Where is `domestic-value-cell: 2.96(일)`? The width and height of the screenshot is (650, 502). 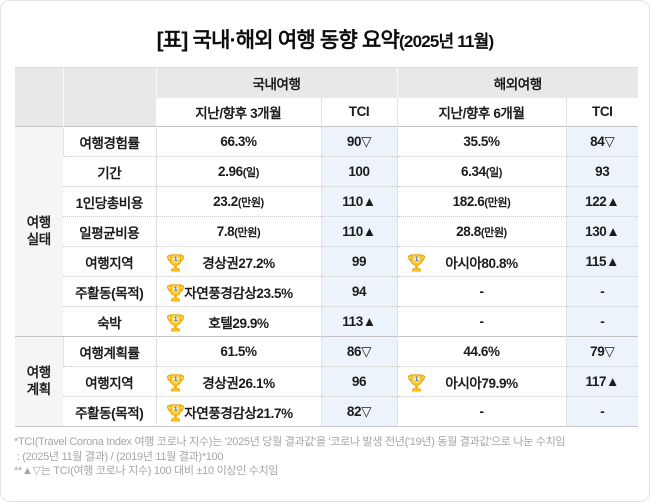 domestic-value-cell: 2.96(일) is located at coordinates (238, 171).